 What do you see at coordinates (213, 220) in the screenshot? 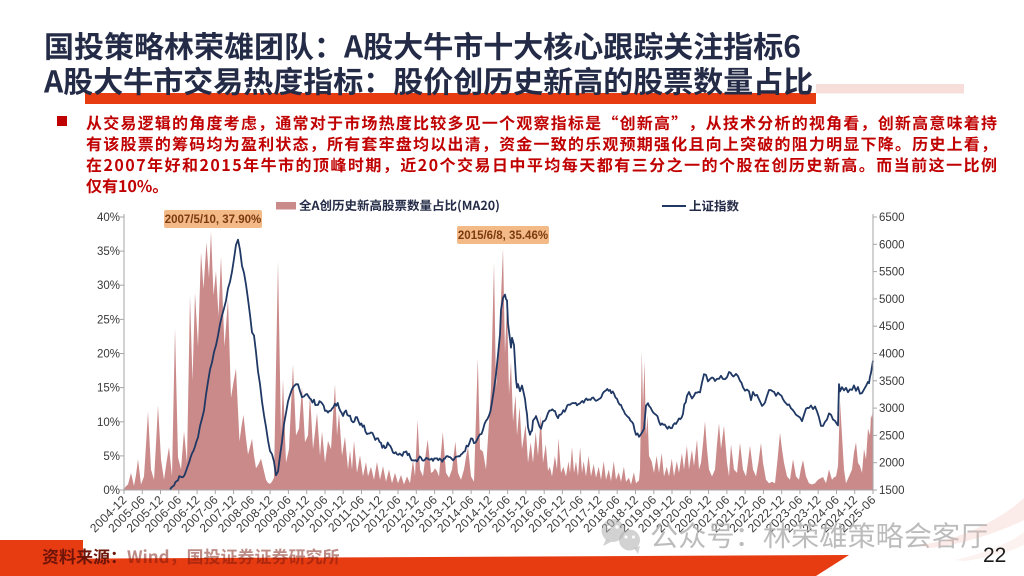
I see `svg-text: 2007/5/10, 37.90%` at bounding box center [213, 220].